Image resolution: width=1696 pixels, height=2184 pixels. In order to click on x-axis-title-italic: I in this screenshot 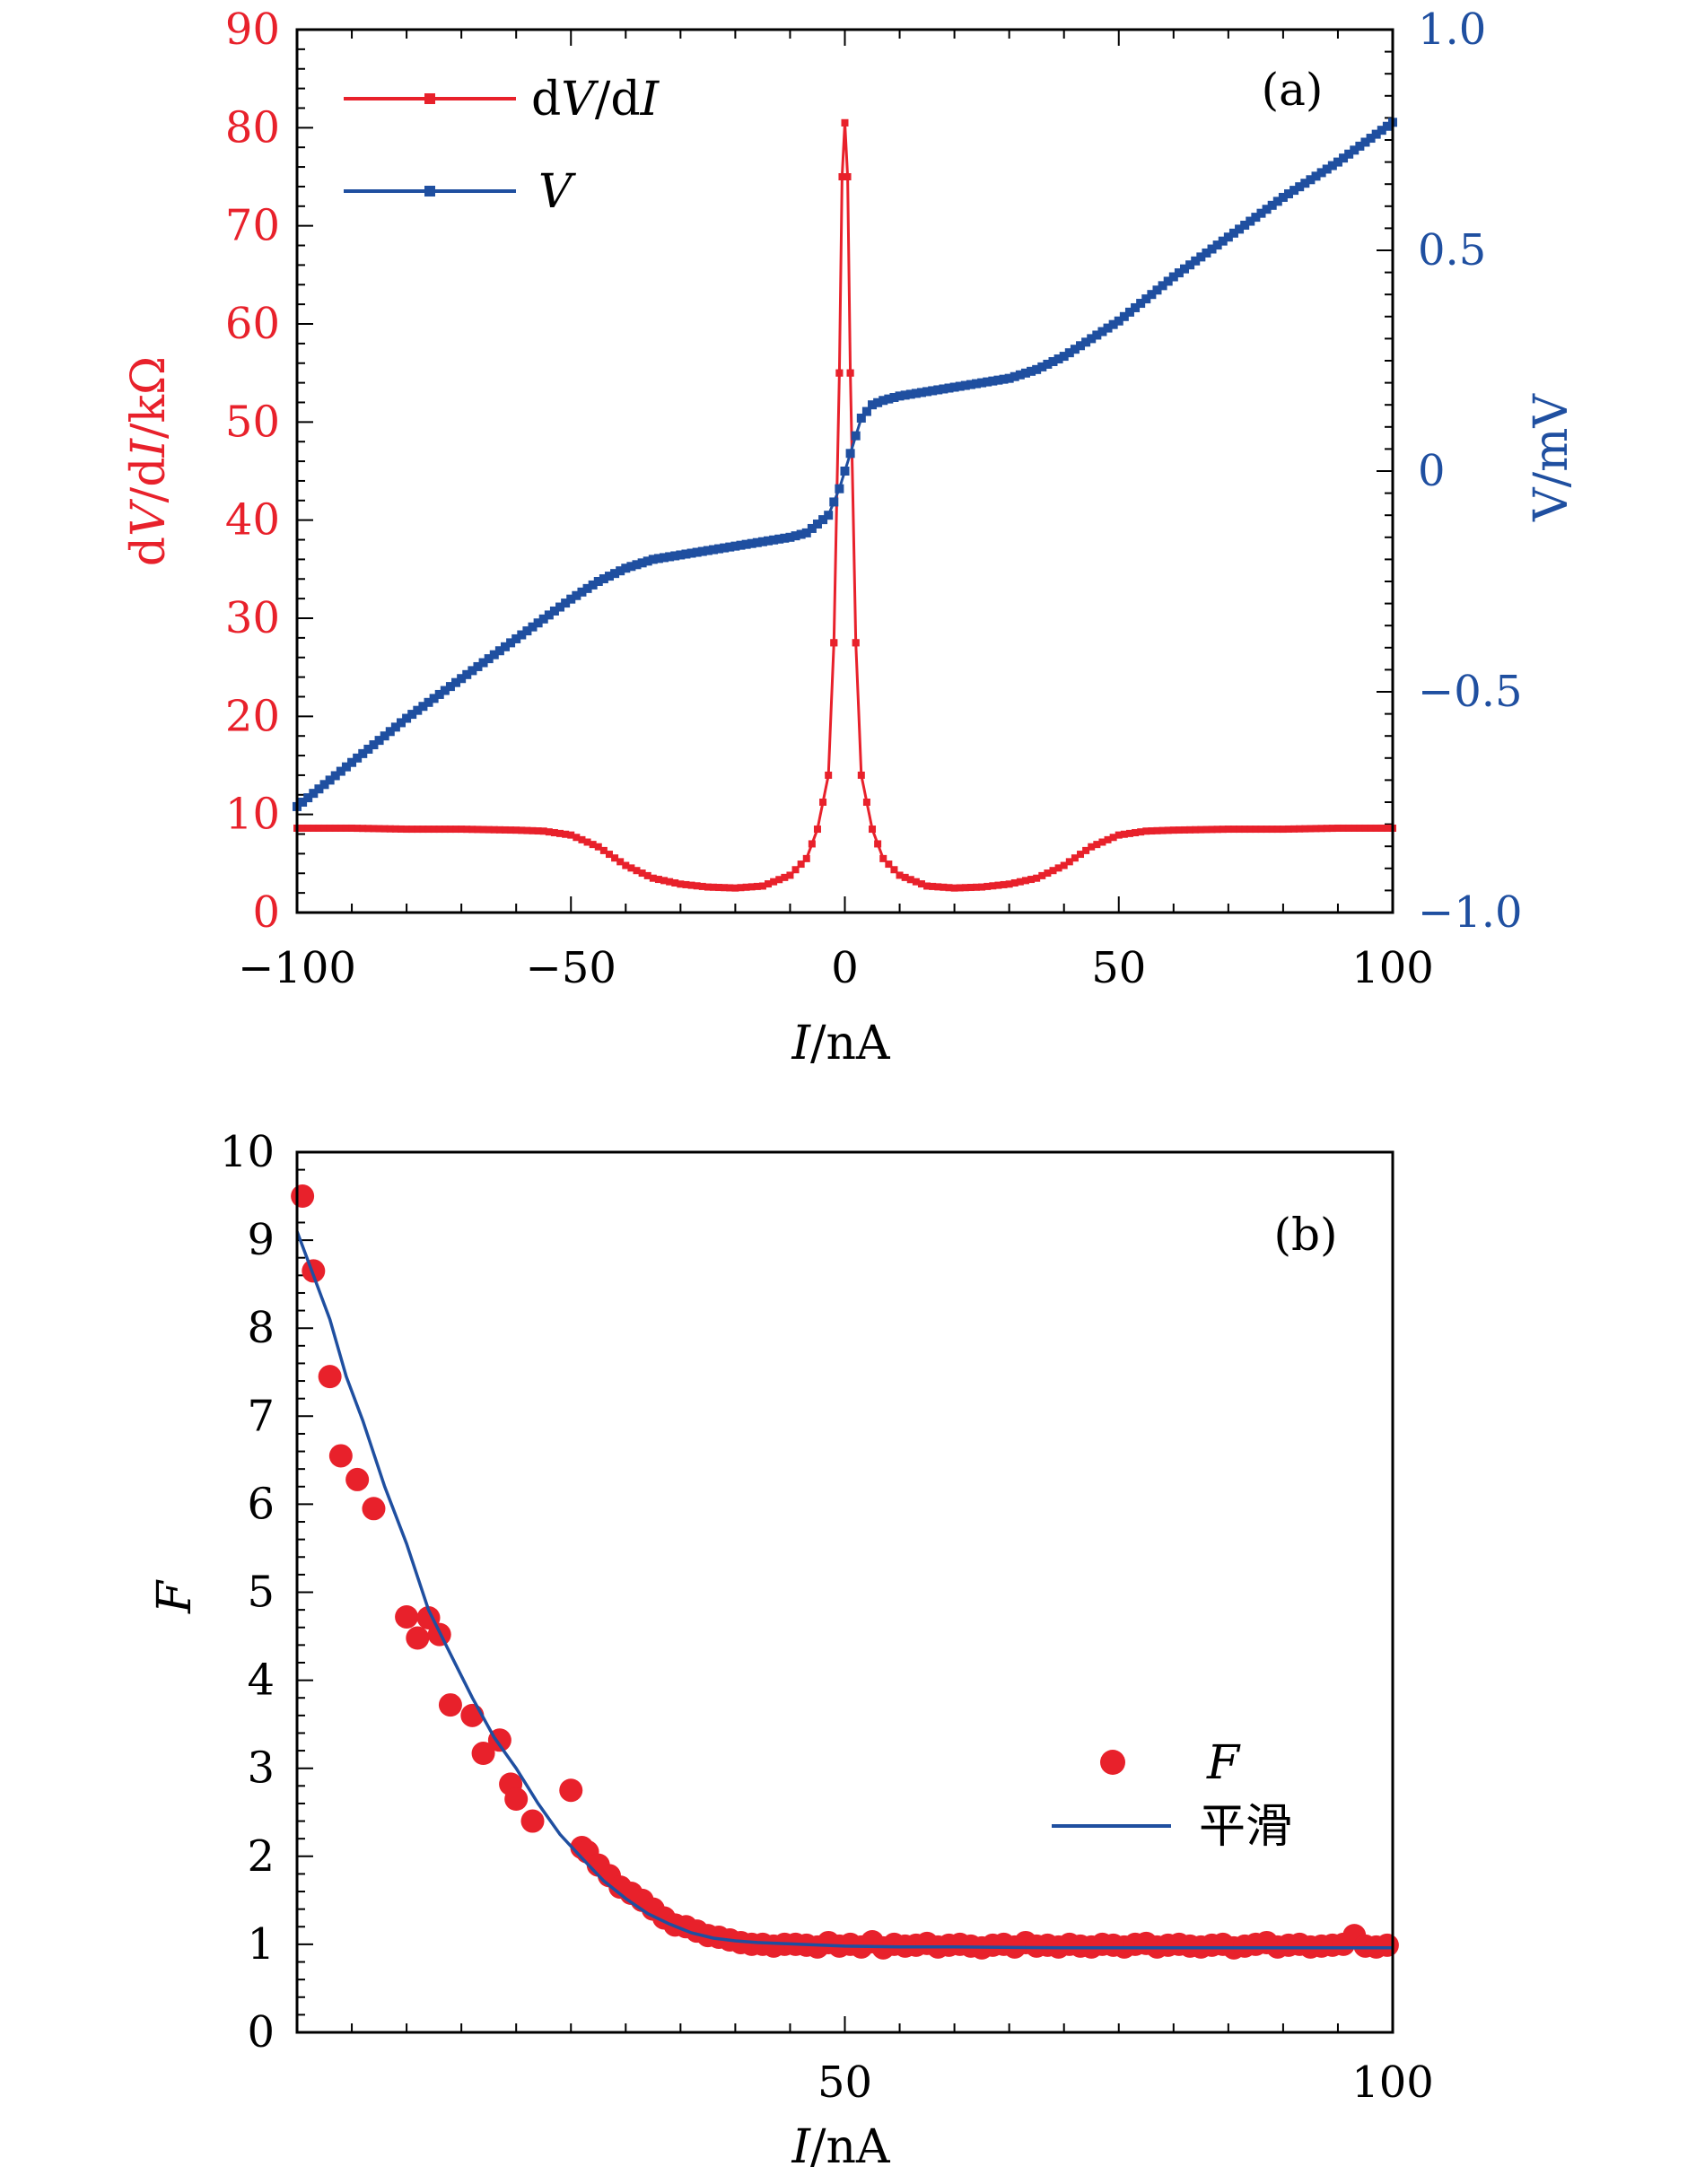, I will do `click(801, 2147)`.